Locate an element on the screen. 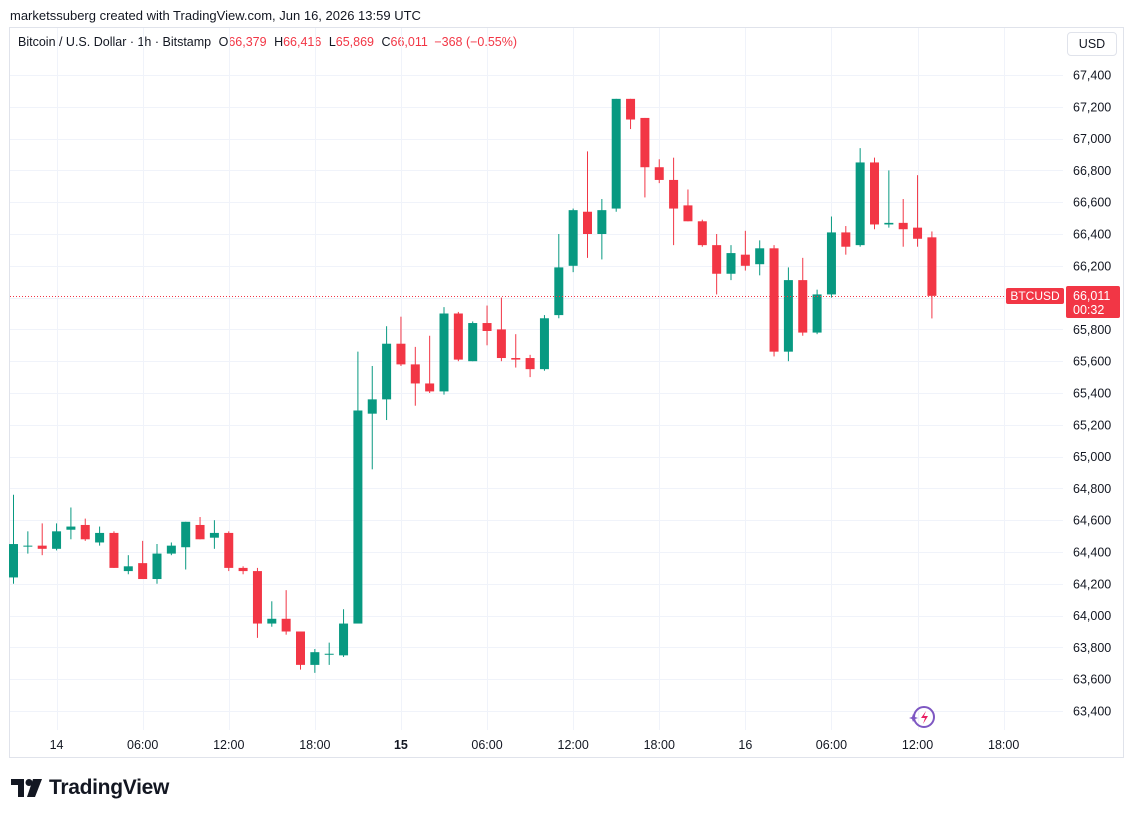 The height and width of the screenshot is (818, 1134). price-tick-label: 65,800 is located at coordinates (1092, 330).